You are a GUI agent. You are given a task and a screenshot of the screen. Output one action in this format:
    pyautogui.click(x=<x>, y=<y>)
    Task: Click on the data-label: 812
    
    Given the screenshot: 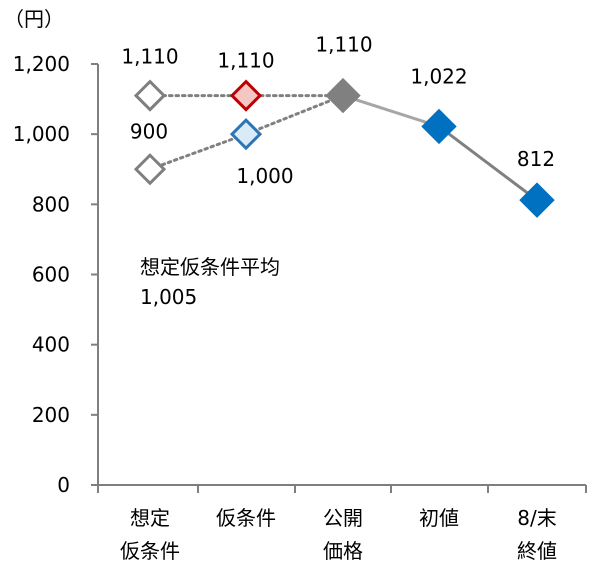 What is the action you would take?
    pyautogui.click(x=536, y=159)
    